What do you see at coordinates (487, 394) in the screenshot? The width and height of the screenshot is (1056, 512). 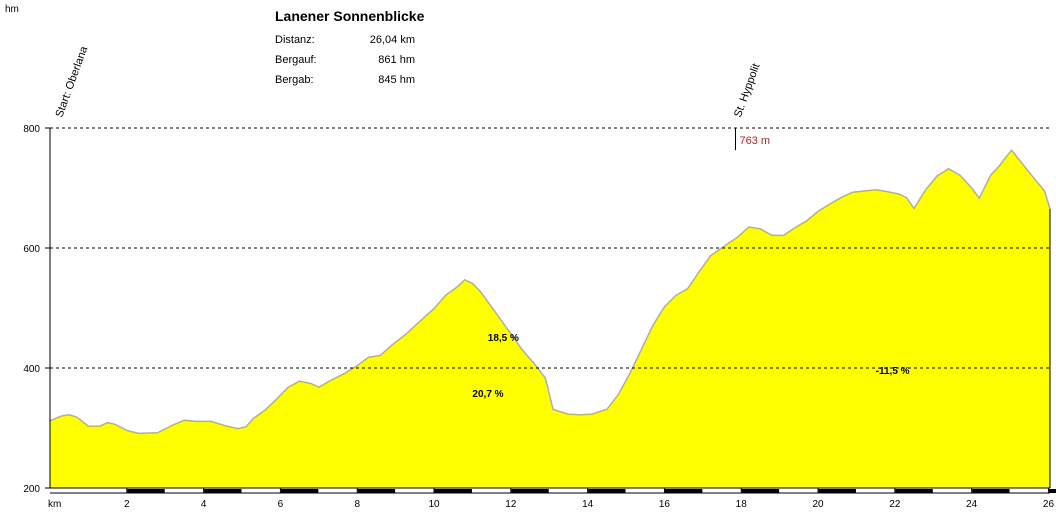 I see `gradient-label: 20,7 %` at bounding box center [487, 394].